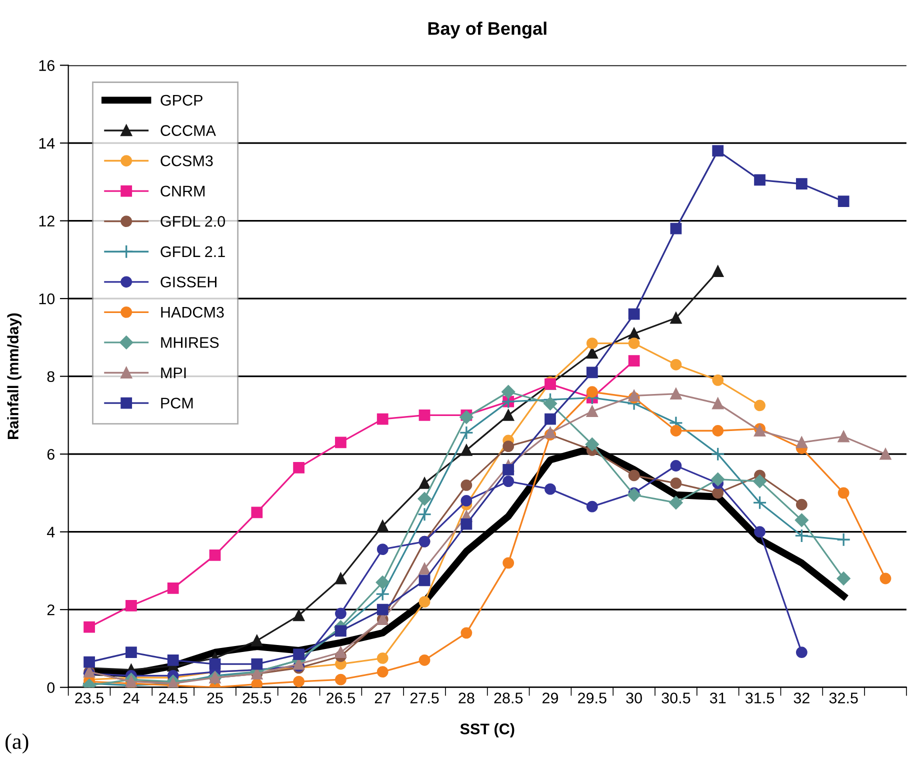 This screenshot has width=911, height=768. Describe the element at coordinates (257, 698) in the screenshot. I see `x-tick-label: 25.5` at that location.